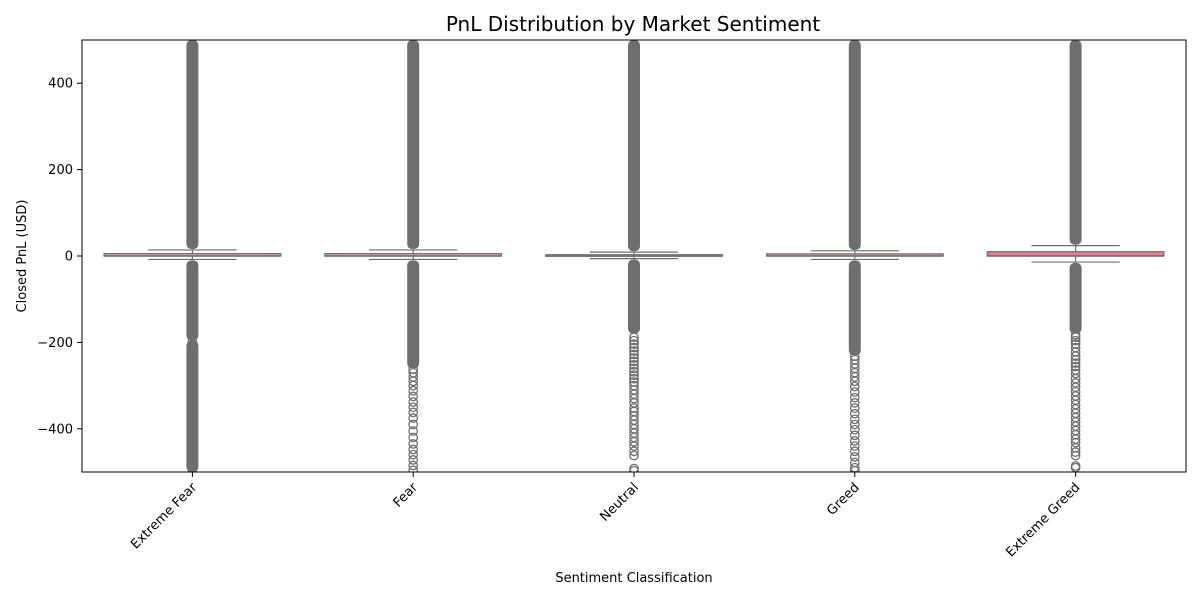 The width and height of the screenshot is (1200, 600). Describe the element at coordinates (55, 429) in the screenshot. I see `y-tick-label: −400` at that location.